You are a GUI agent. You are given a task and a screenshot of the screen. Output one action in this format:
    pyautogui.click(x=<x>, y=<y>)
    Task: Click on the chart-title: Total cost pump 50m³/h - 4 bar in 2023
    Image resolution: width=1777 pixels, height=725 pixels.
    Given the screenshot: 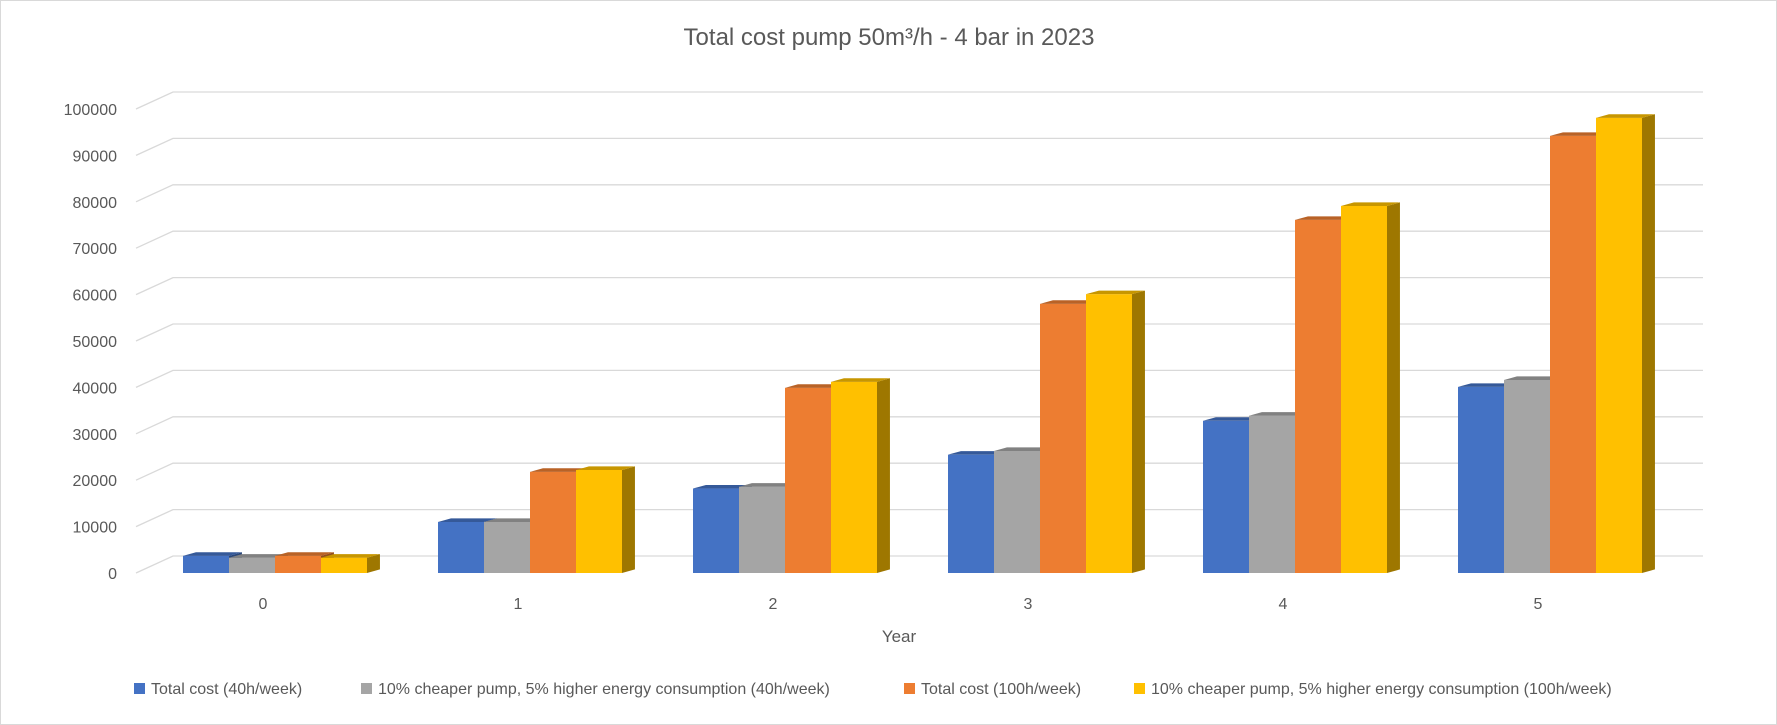 What is the action you would take?
    pyautogui.click(x=889, y=37)
    